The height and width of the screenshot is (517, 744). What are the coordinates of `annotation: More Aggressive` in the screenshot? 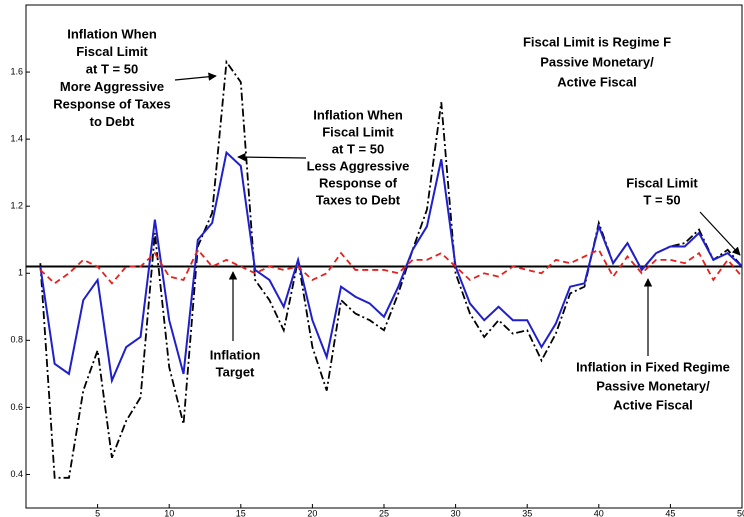 It's located at (112, 86).